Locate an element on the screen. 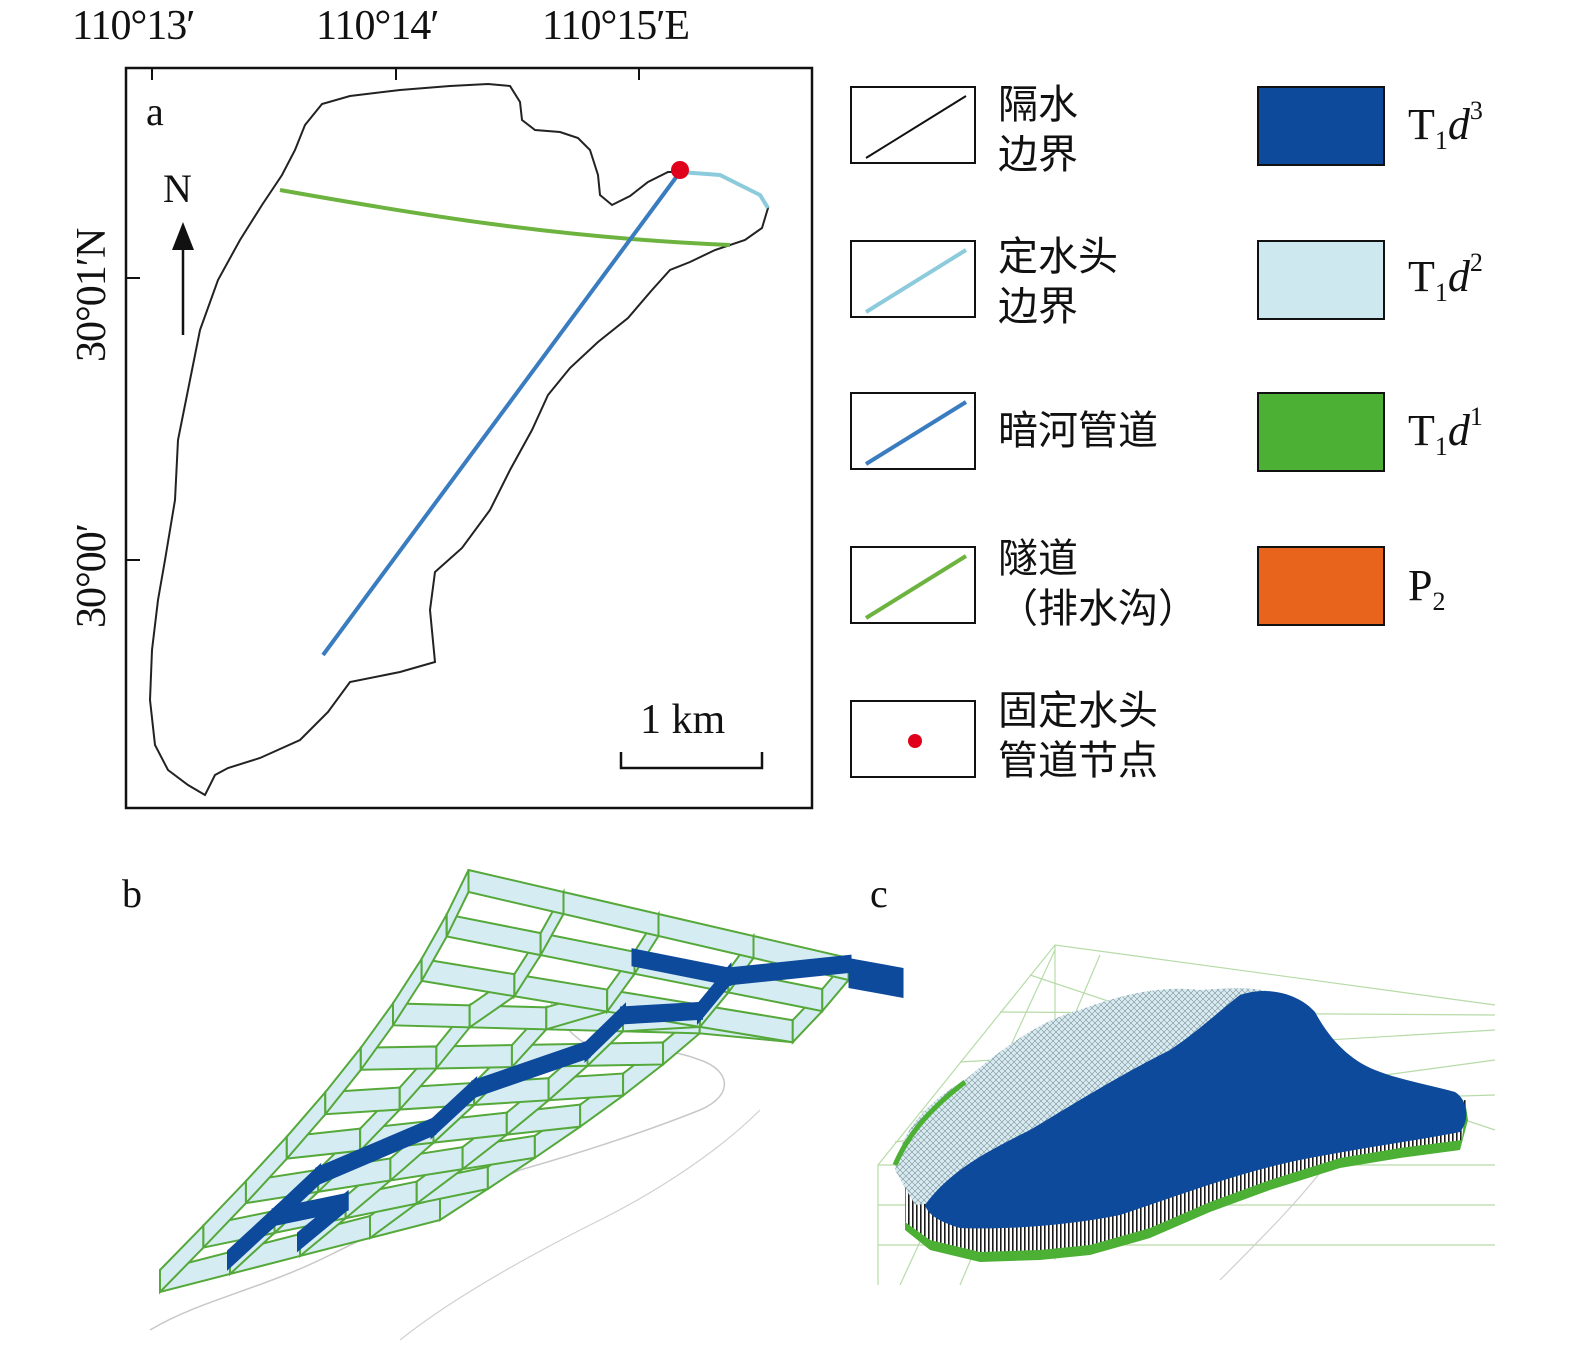 The width and height of the screenshot is (1575, 1346). model-base-t1d1 is located at coordinates (1186, 1181).